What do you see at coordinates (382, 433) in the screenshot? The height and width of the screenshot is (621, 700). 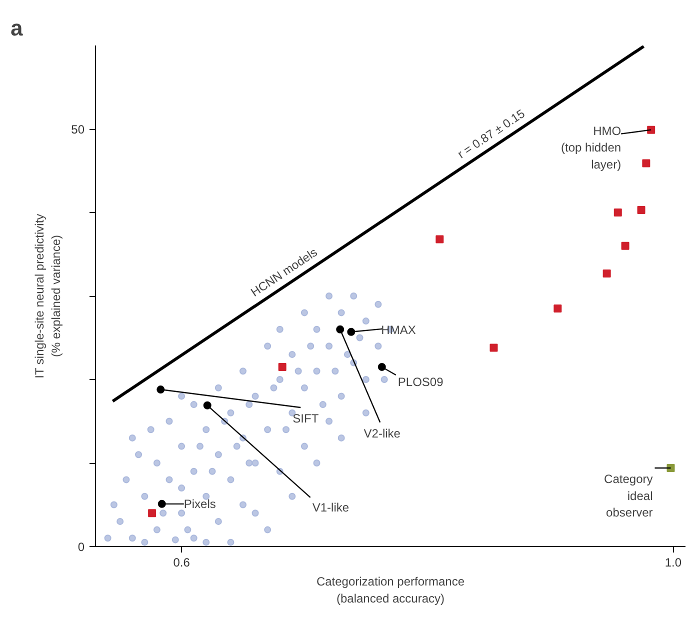 I see `annotation: V2-like` at bounding box center [382, 433].